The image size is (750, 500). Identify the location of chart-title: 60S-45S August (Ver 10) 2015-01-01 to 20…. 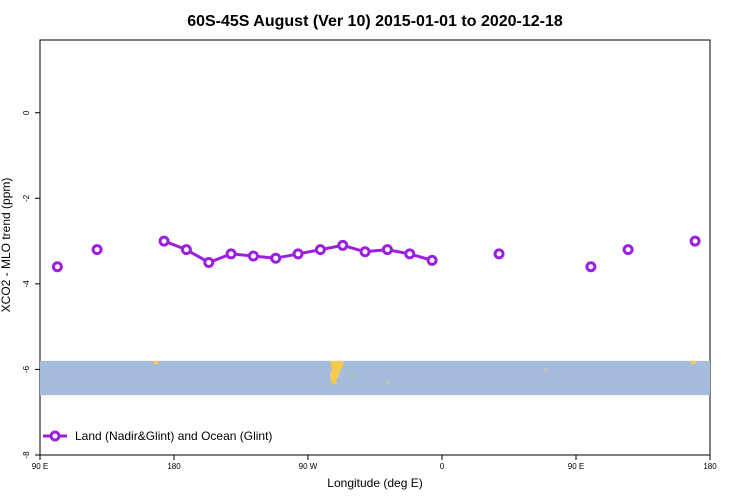
(375, 21).